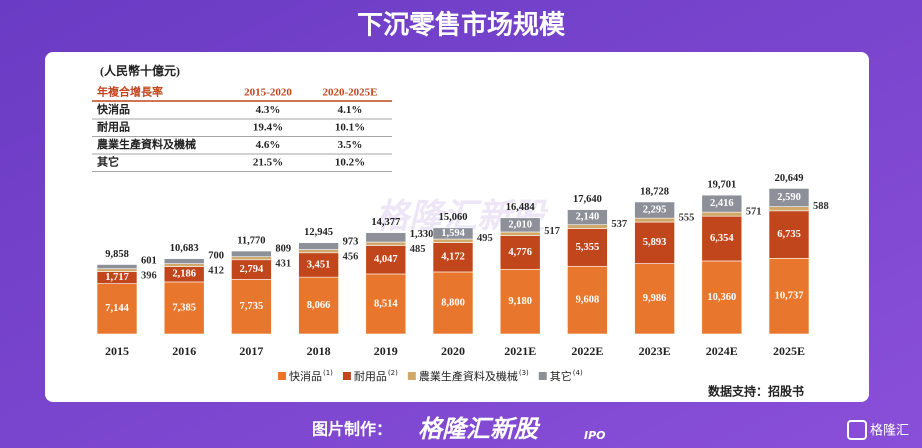 The width and height of the screenshot is (922, 448). Describe the element at coordinates (789, 351) in the screenshot. I see `x-tick-label: 2025E` at that location.